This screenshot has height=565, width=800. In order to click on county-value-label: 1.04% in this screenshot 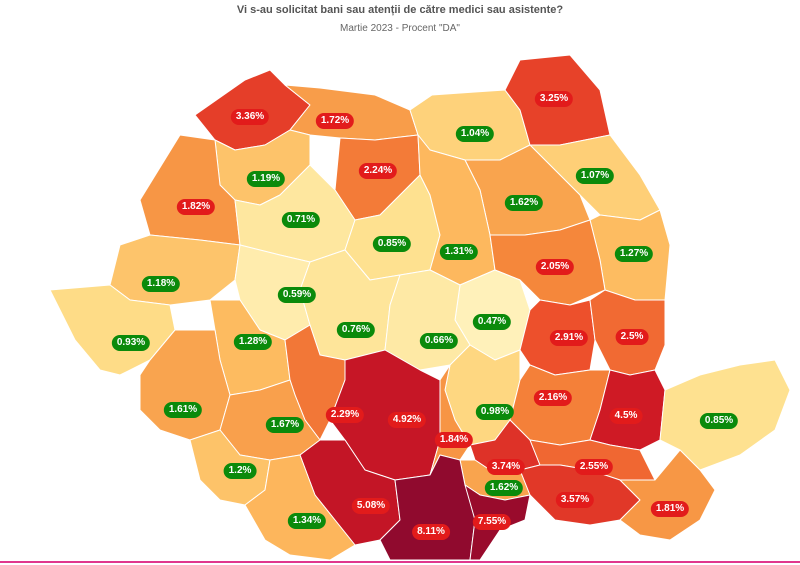, I will do `click(475, 134)`.